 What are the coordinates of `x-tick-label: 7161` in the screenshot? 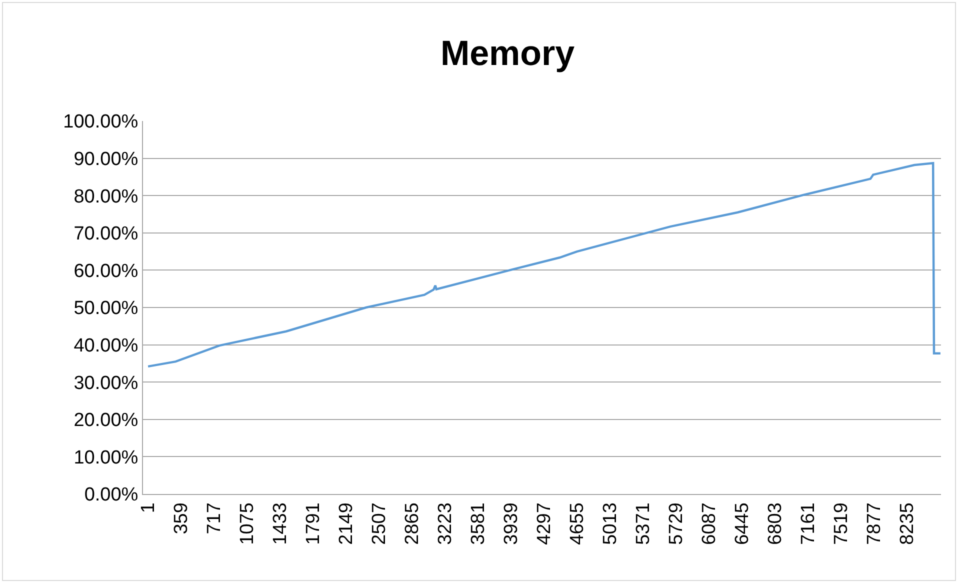 It's located at (809, 523).